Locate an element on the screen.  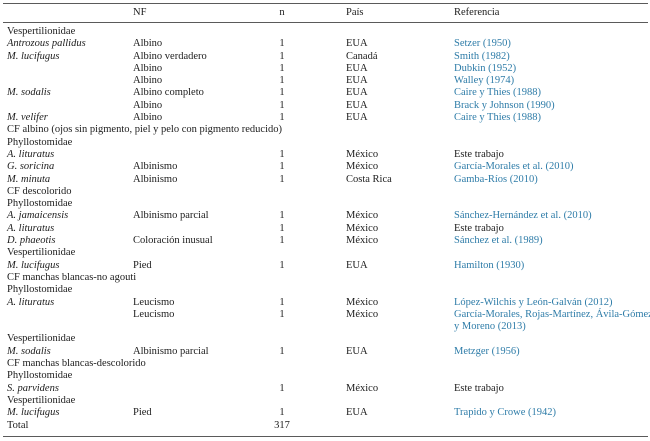
nf-cell: Albino completo is located at coordinates (168, 93).